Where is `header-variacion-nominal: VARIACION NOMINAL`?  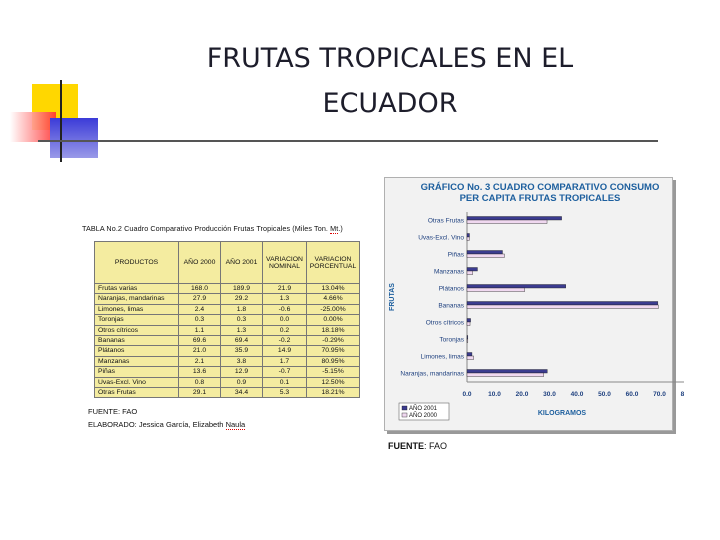
header-variacion-nominal: VARIACION NOMINAL is located at coordinates (284, 262).